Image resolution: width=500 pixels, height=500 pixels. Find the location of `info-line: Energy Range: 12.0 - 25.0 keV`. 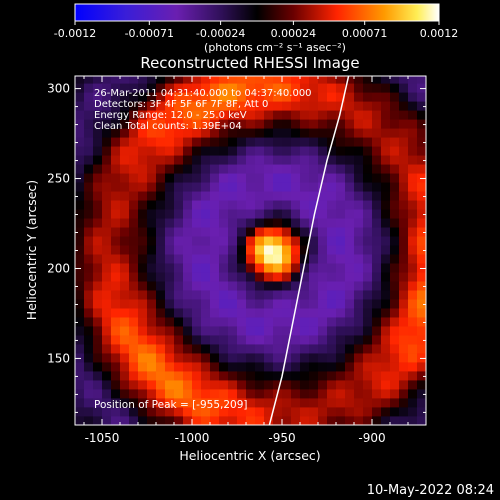

info-line: Energy Range: 12.0 - 25.0 keV is located at coordinates (170, 115).